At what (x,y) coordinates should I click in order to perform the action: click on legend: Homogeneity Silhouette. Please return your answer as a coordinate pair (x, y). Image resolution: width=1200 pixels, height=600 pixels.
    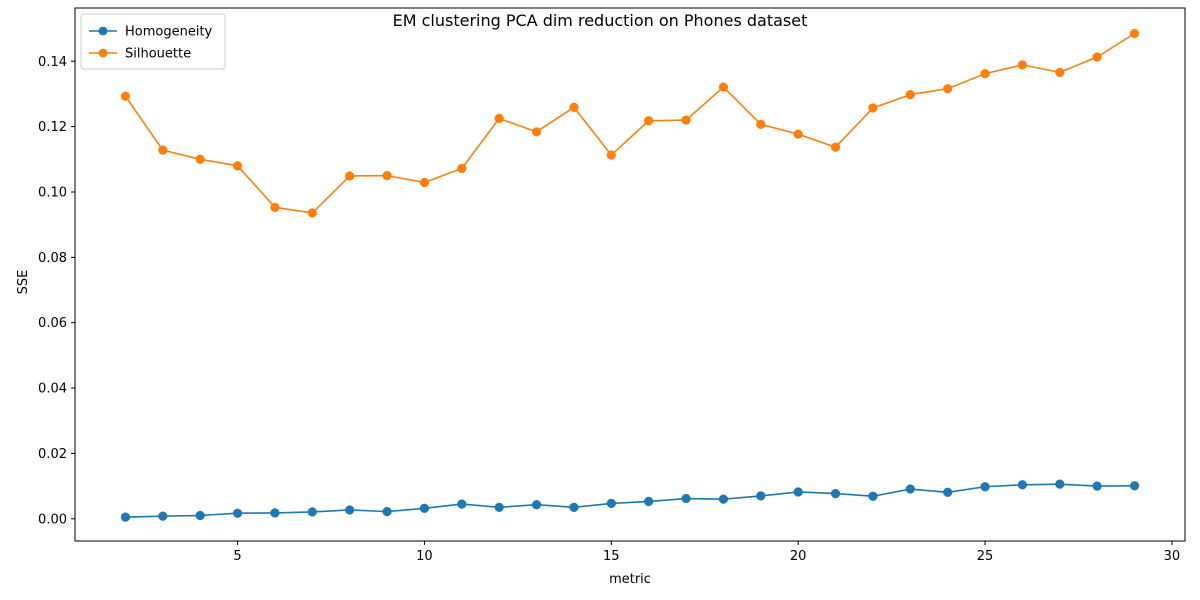
    Looking at the image, I should click on (153, 41).